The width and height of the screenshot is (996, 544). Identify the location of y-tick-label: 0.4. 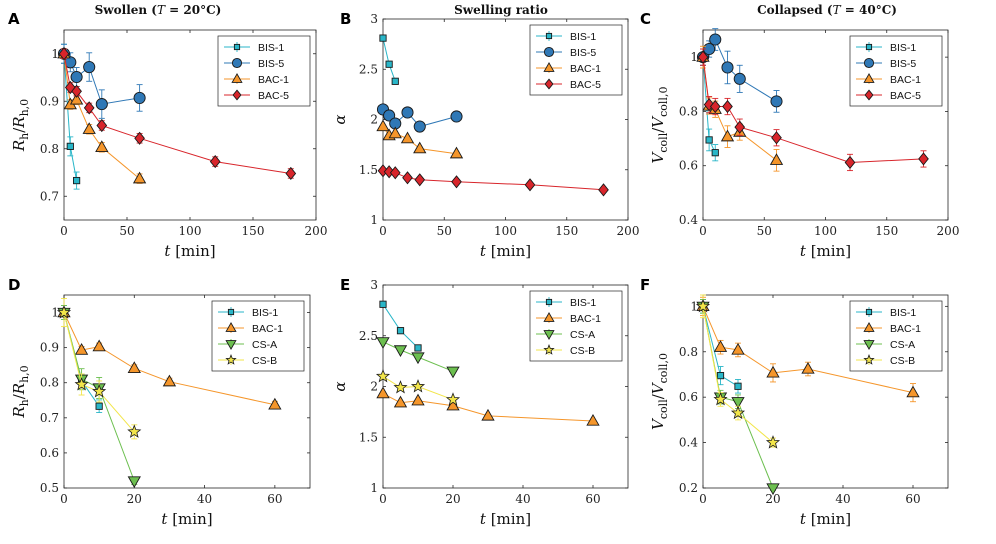
(688, 443).